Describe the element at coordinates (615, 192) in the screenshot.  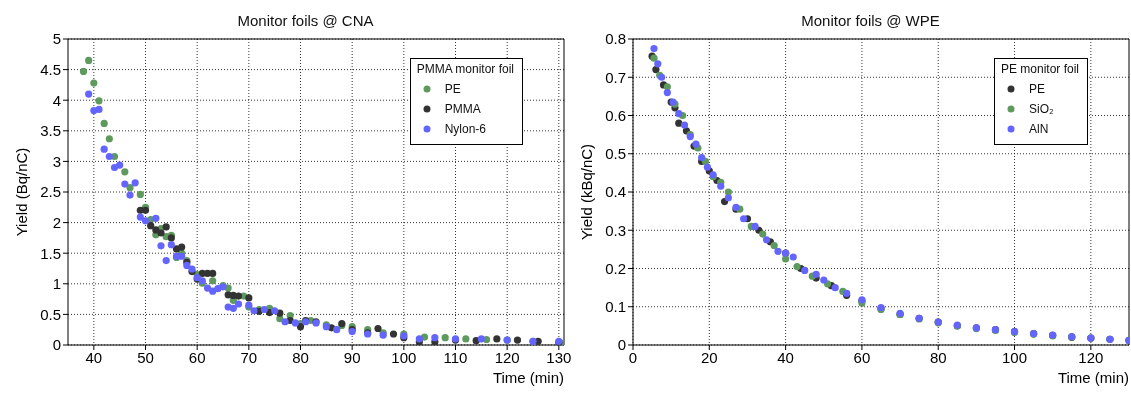
I see `y-tick-label: 0.4` at that location.